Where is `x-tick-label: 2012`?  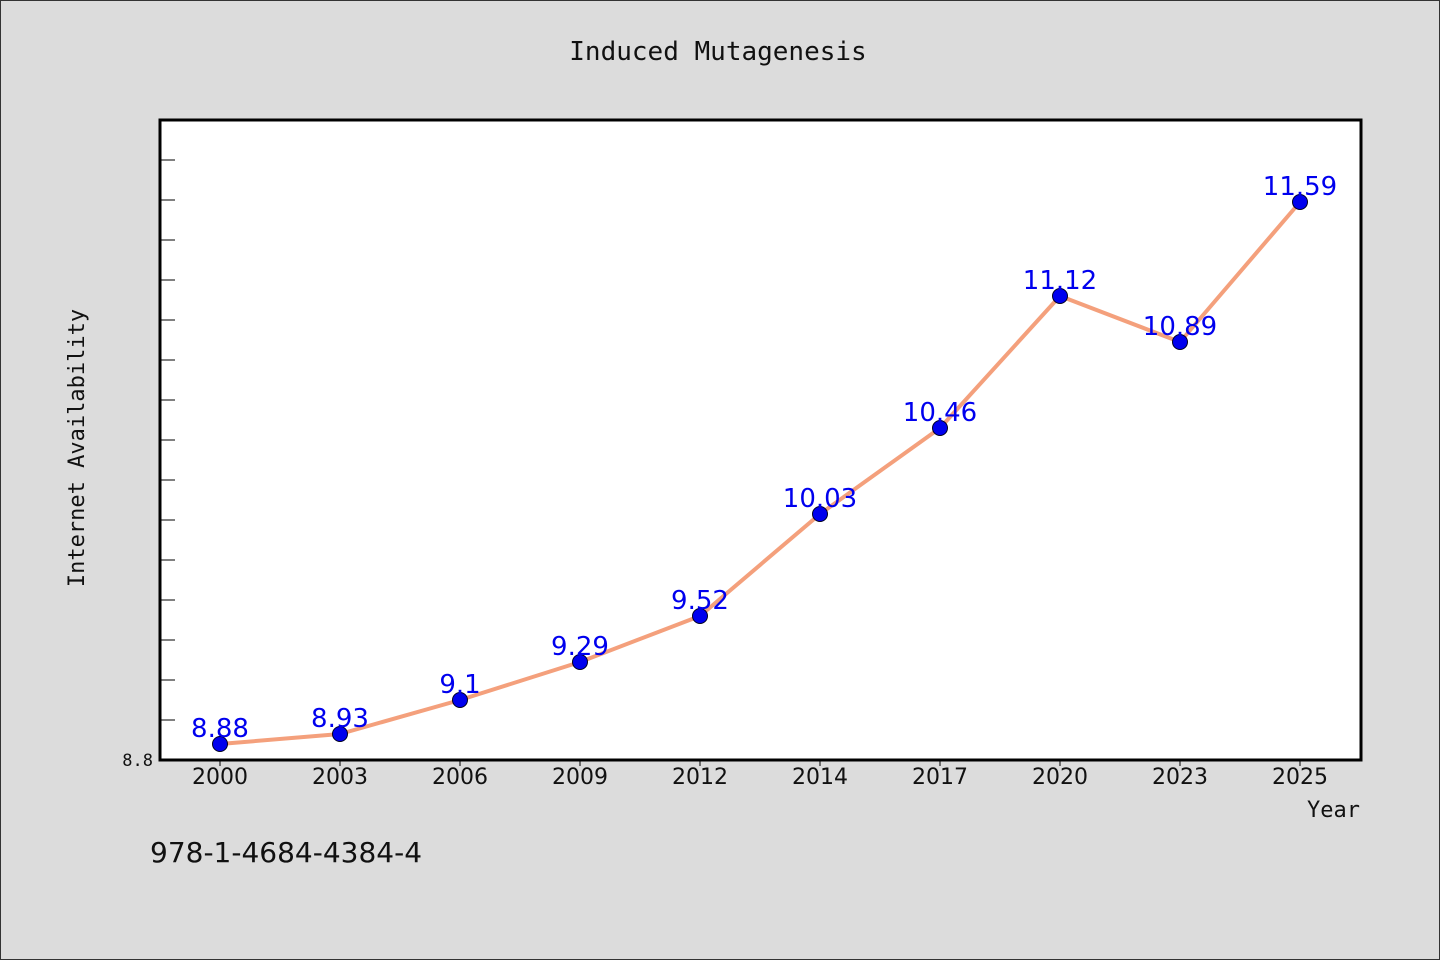 x-tick-label: 2012 is located at coordinates (700, 777).